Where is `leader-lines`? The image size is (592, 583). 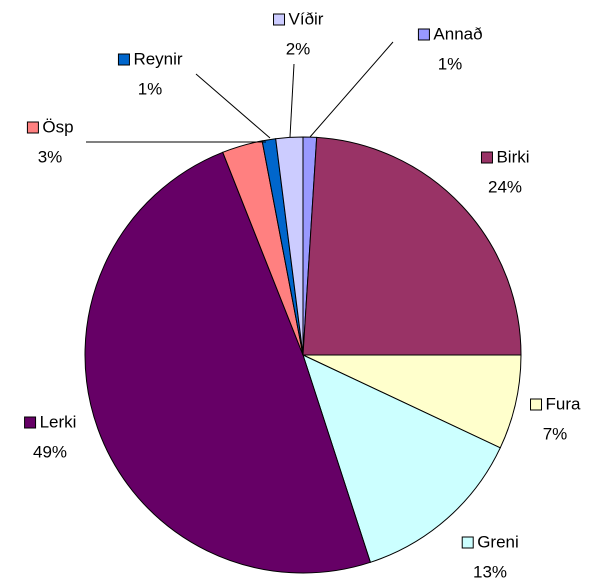 leader-lines is located at coordinates (240, 92).